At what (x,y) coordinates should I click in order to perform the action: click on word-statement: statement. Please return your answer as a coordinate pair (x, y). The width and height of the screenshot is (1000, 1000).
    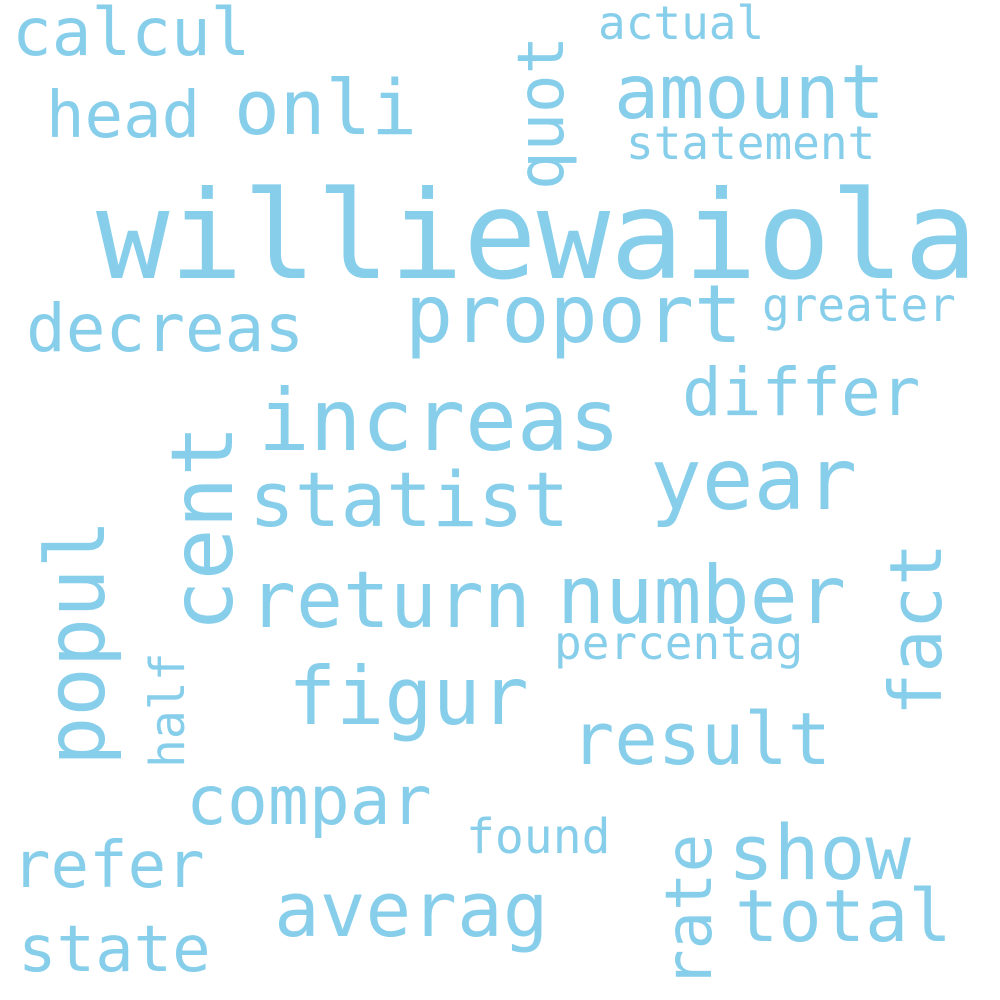
    Looking at the image, I should click on (751, 143).